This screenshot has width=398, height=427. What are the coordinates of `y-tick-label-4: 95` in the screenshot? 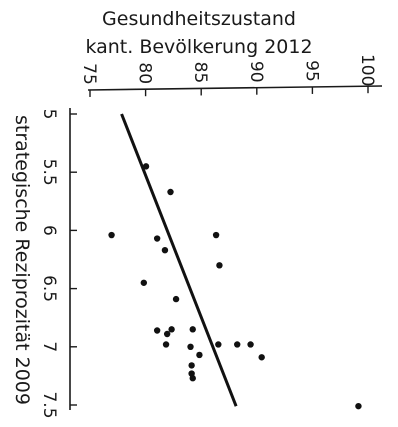 It's located at (311, 71).